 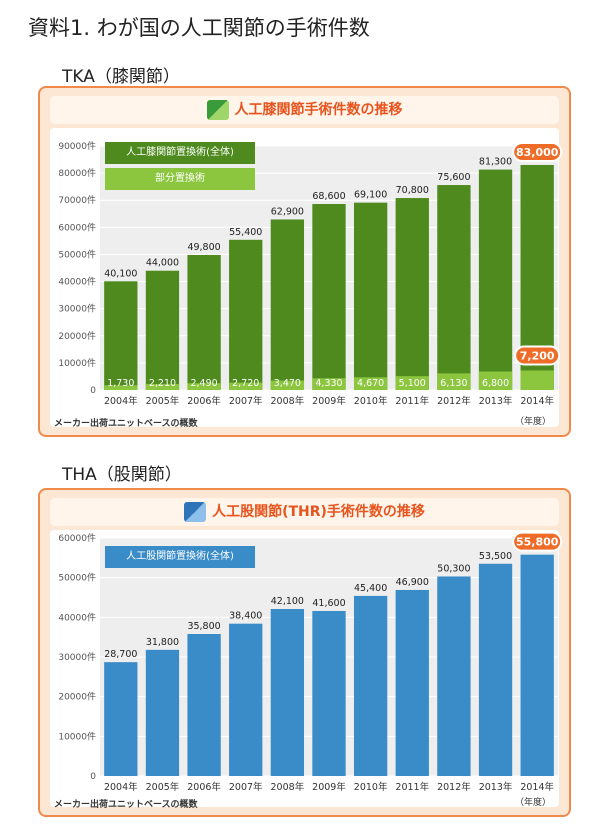 What do you see at coordinates (162, 642) in the screenshot?
I see `tha-data-label-total: 31,800` at bounding box center [162, 642].